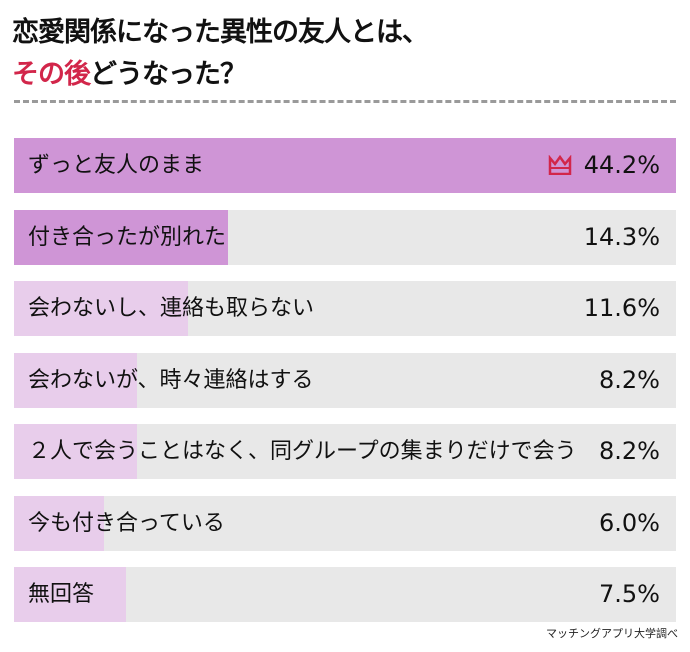  Describe the element at coordinates (345, 237) in the screenshot. I see `bar-row: 付き合ったが別れた 14.3%` at that location.